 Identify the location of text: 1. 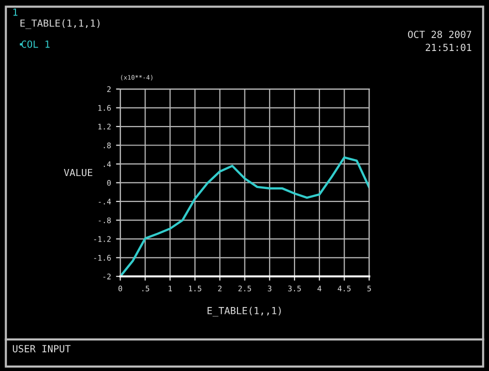
(15, 12).